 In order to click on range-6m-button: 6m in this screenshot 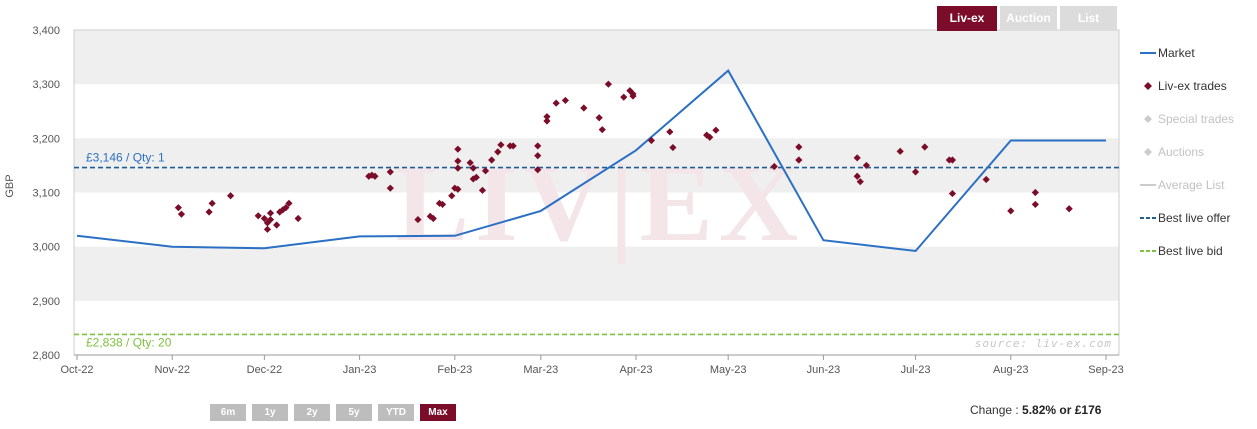, I will do `click(228, 412)`.